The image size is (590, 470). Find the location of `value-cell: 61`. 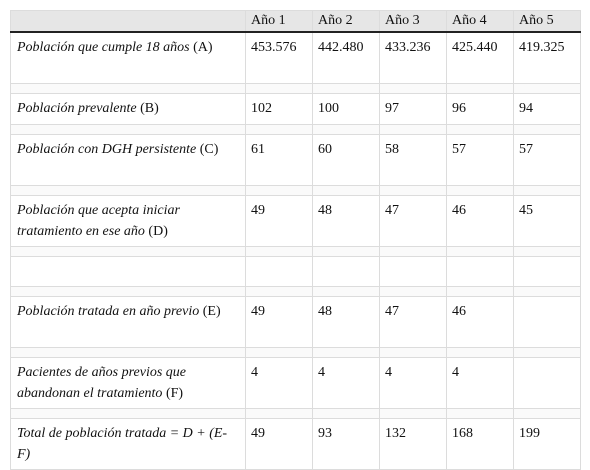

value-cell: 61 is located at coordinates (279, 160).